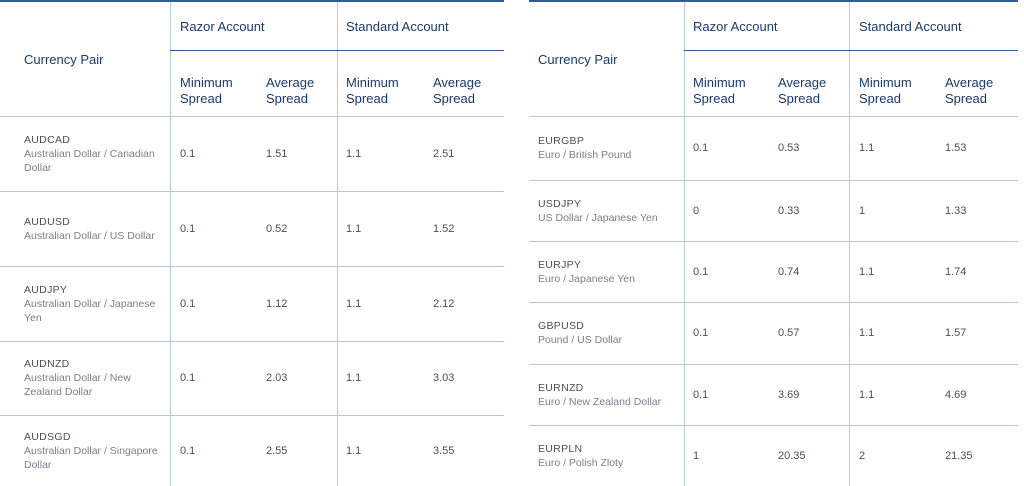  I want to click on table-row-pair: AUDJPY Australian Dollar / Japanese Yen, so click(93, 303).